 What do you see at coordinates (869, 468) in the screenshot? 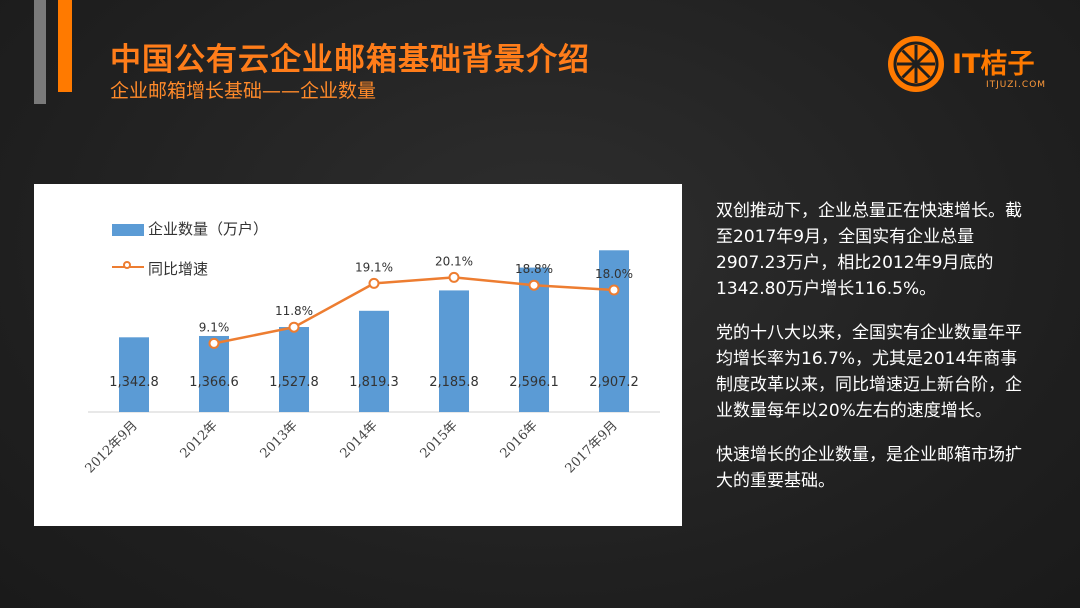
I see `description-paragraph: 快速增长的企业数量，是企业邮箱市场扩大的重要基础。` at bounding box center [869, 468].